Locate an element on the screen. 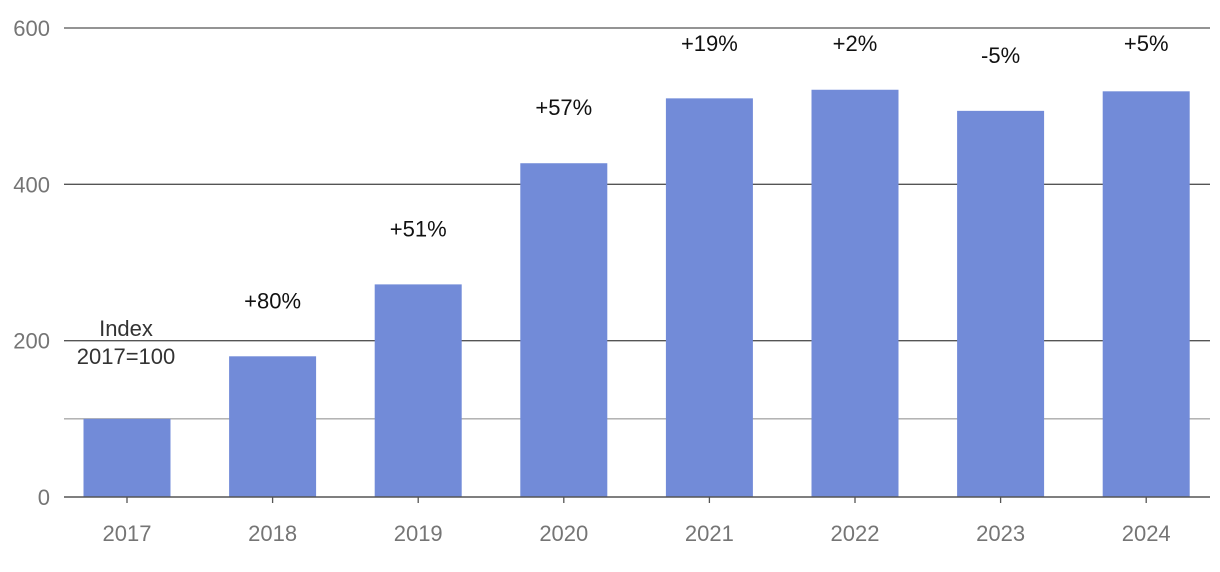 The width and height of the screenshot is (1220, 572). bar-2023 is located at coordinates (1001, 304).